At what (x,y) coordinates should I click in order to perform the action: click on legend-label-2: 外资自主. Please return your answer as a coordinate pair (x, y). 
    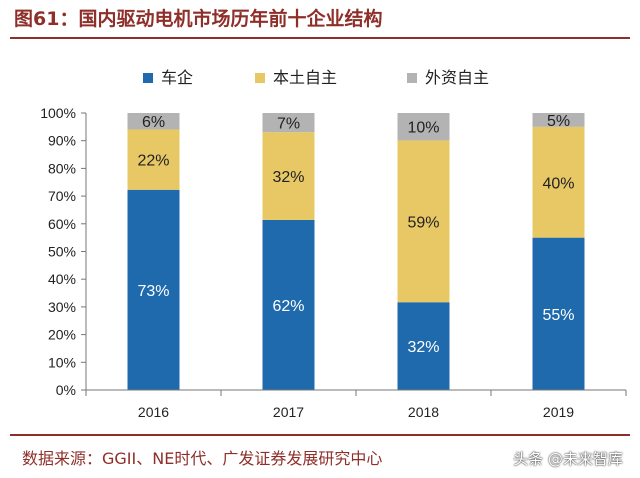
    Looking at the image, I should click on (457, 78).